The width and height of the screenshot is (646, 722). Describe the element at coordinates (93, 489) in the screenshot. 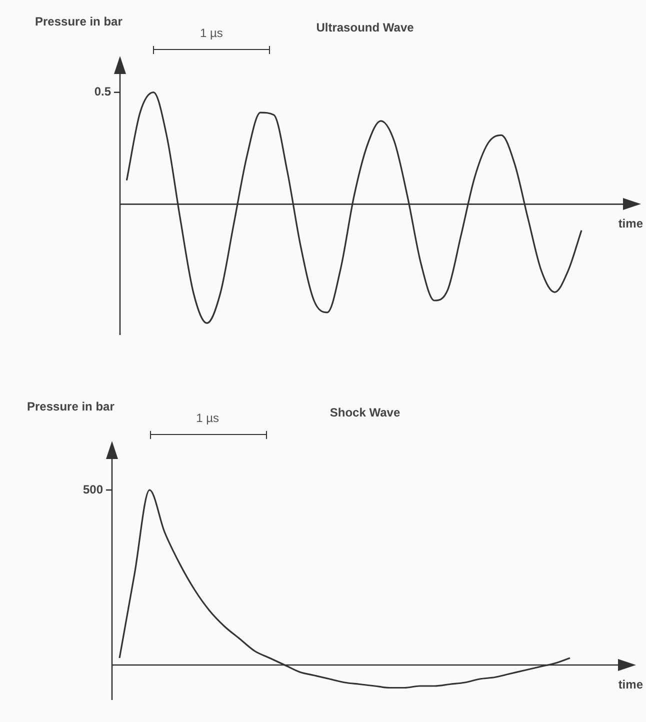

I see `text: 500` at that location.